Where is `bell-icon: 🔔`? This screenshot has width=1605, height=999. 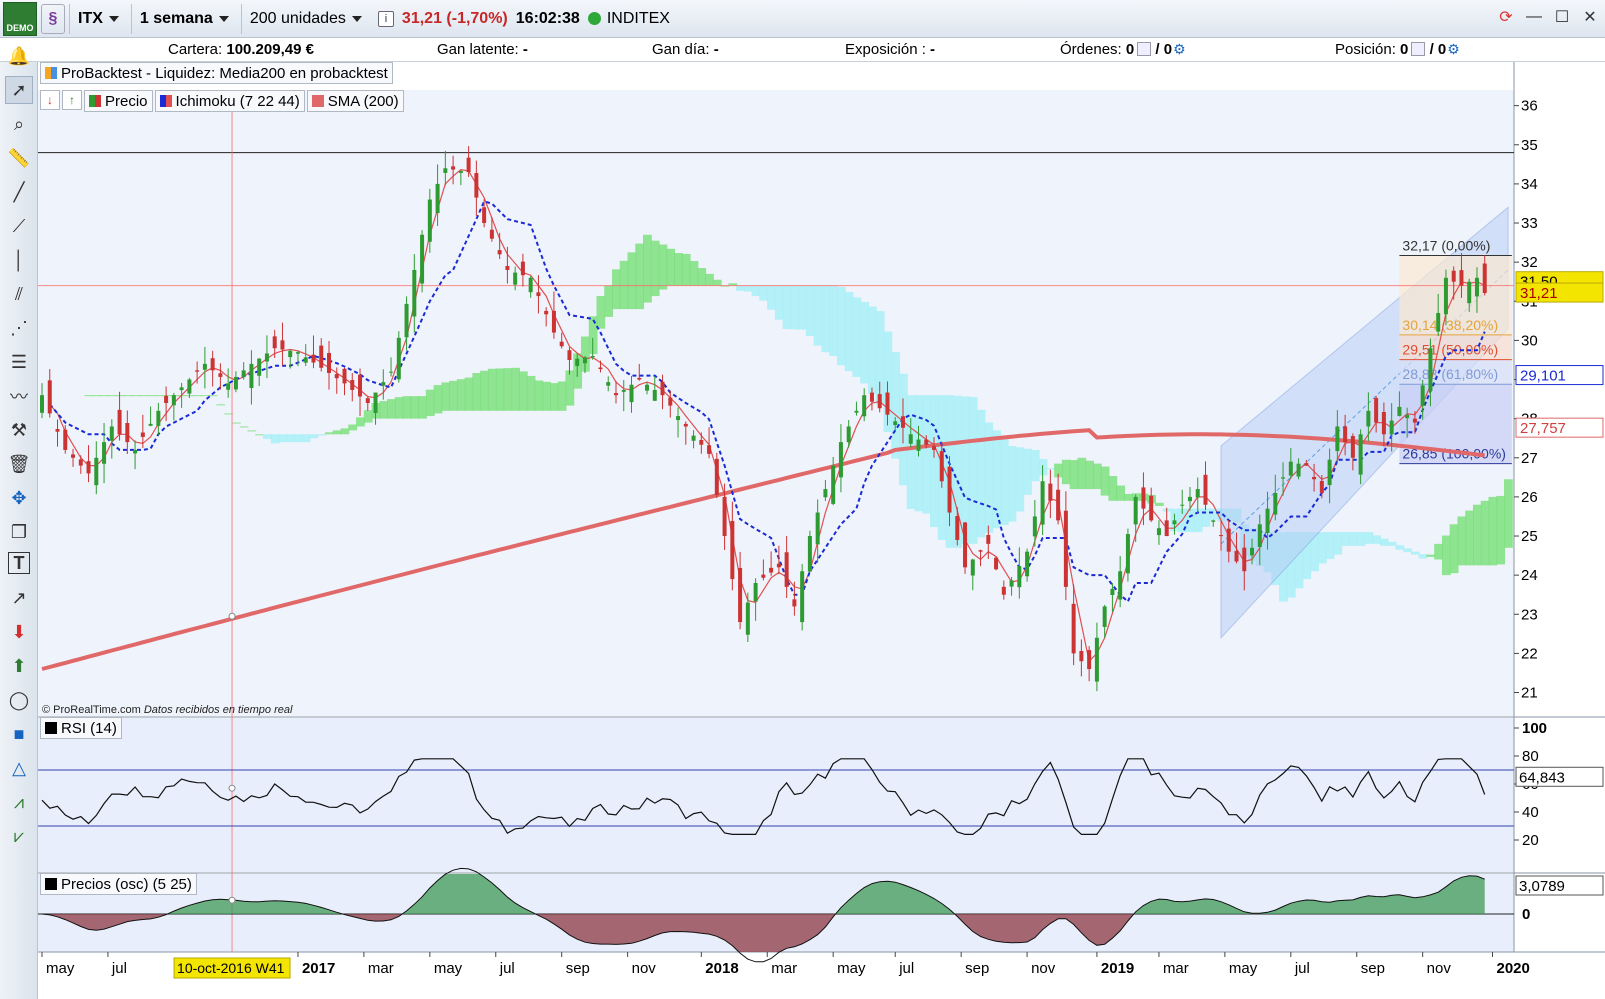
bell-icon: 🔔 is located at coordinates (19, 55).